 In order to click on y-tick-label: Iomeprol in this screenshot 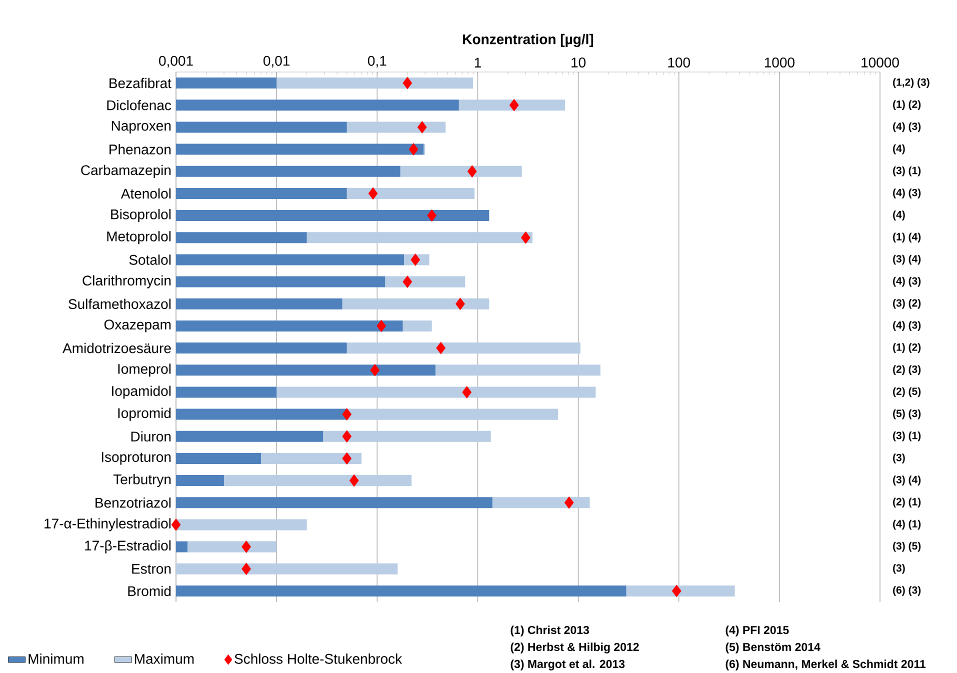, I will do `click(144, 370)`.